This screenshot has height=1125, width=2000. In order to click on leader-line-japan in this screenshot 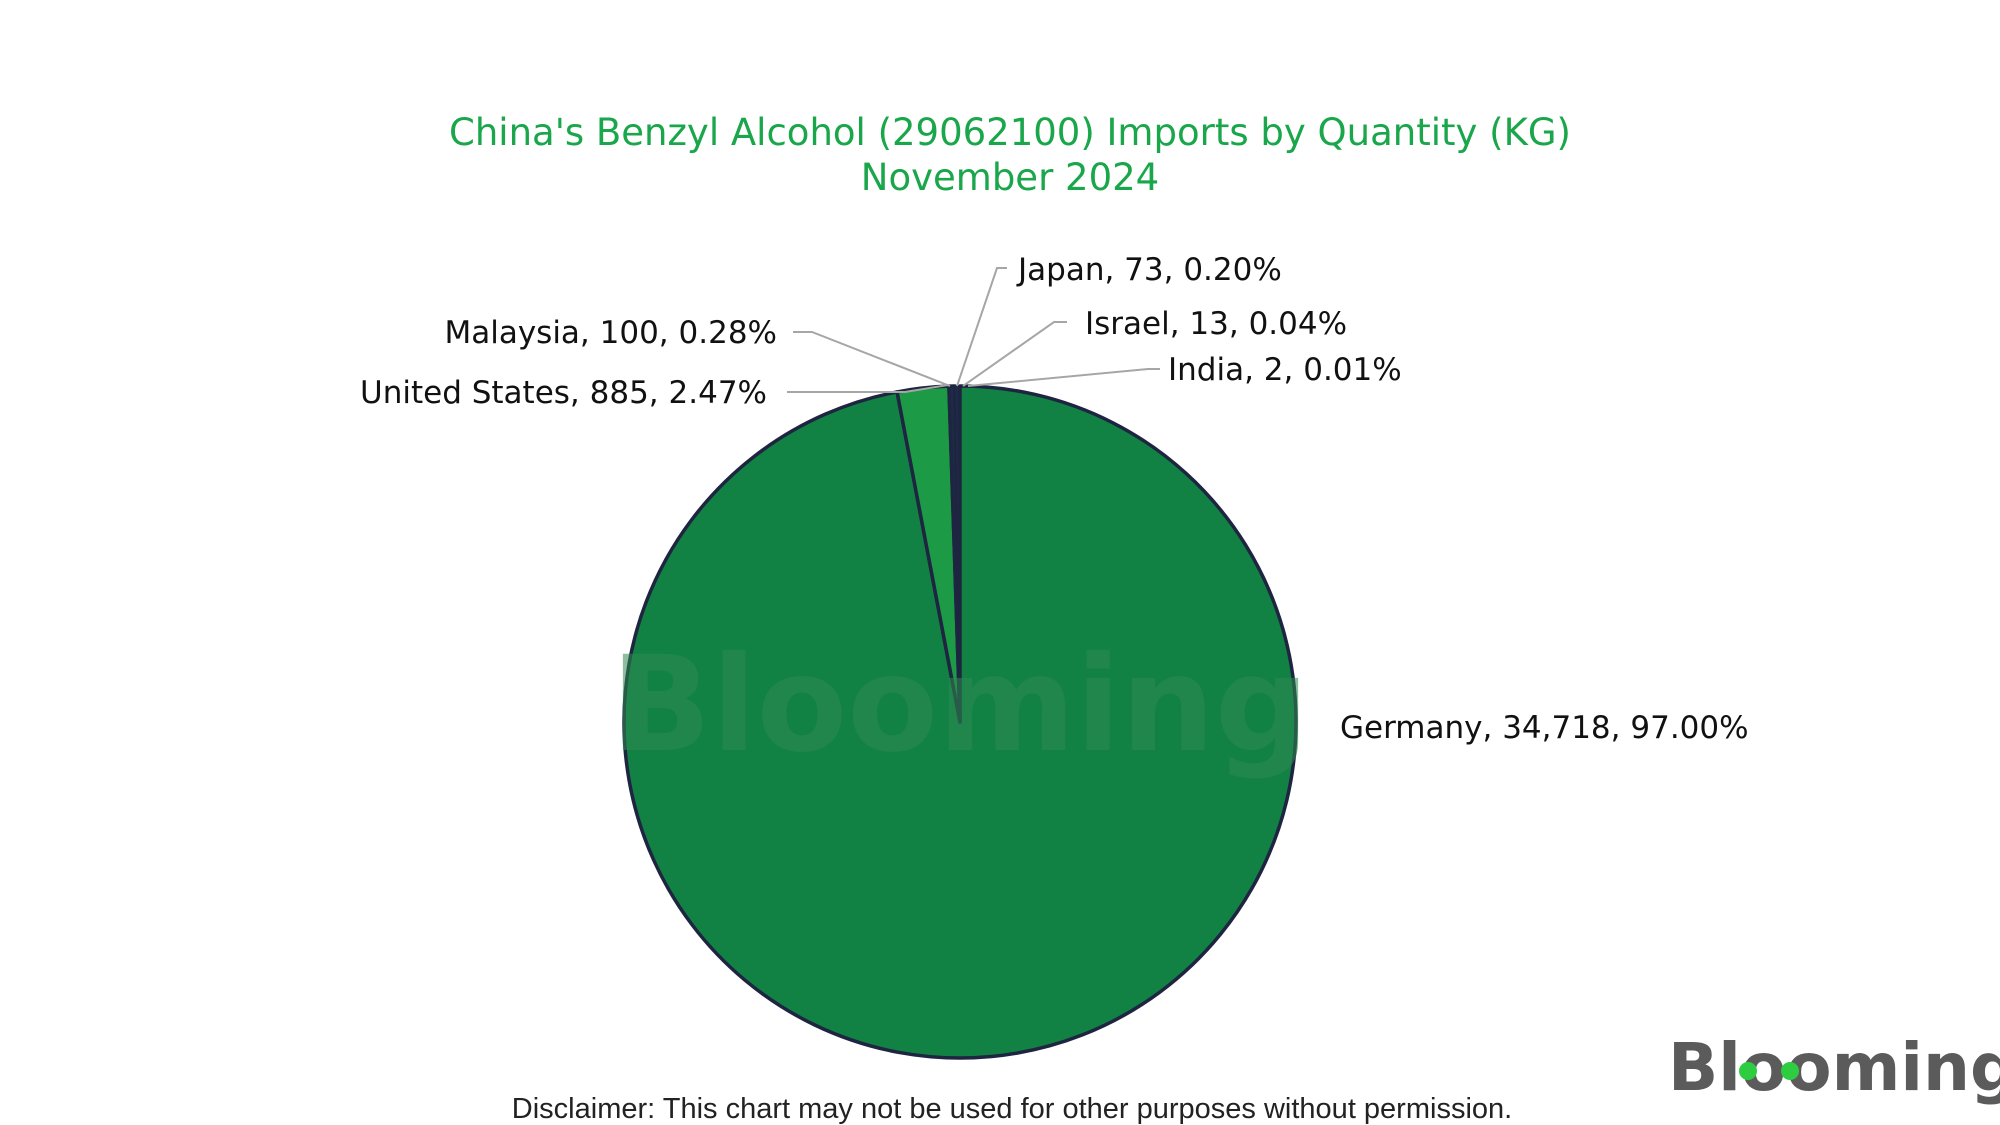, I will do `click(981, 327)`.